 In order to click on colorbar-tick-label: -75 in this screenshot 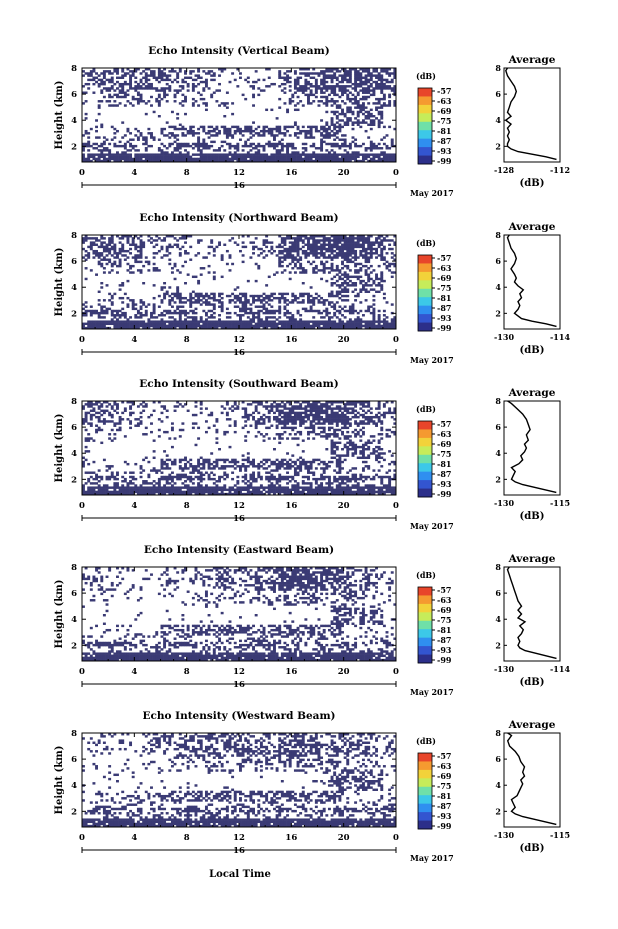, I will do `click(444, 288)`.